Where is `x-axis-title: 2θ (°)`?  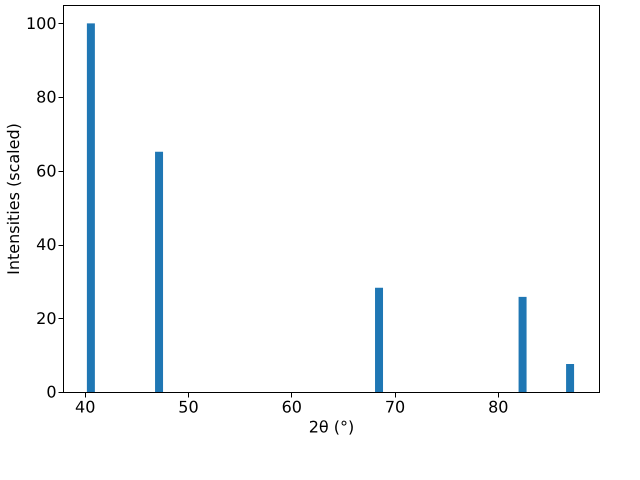 x-axis-title: 2θ (°) is located at coordinates (331, 427).